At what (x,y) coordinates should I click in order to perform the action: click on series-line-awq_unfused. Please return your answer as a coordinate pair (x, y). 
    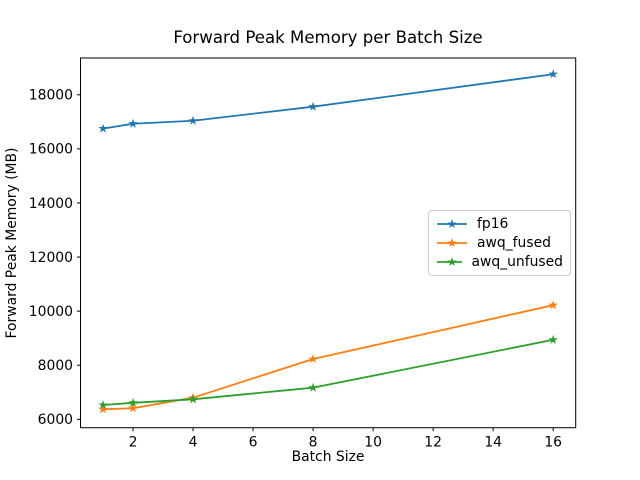
    Looking at the image, I should click on (328, 372).